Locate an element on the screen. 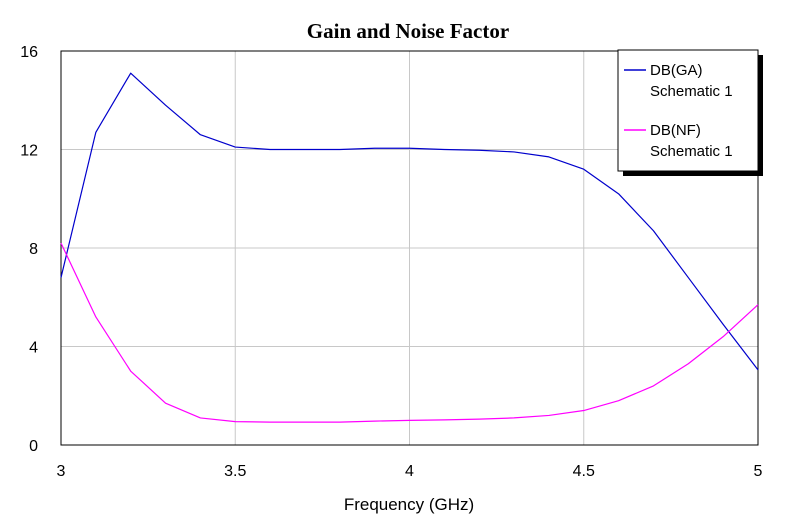  legend-sublabel-db-ga: Schematic 1 is located at coordinates (691, 91).